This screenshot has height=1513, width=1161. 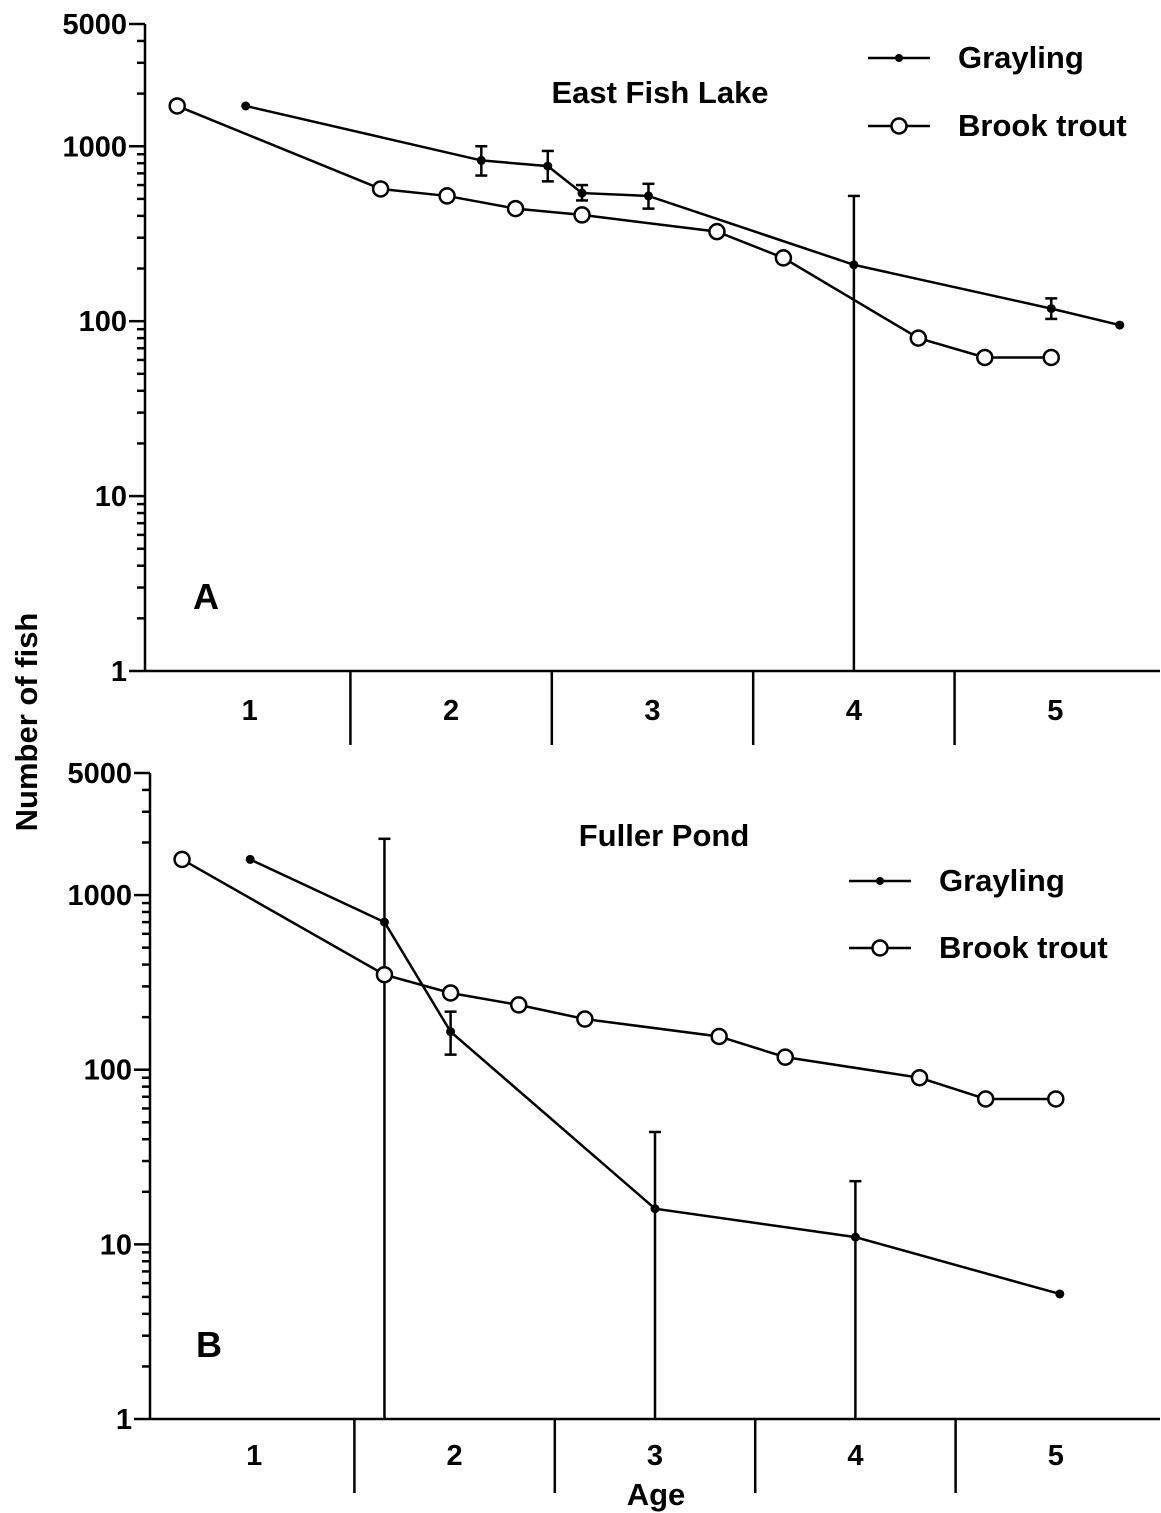 What do you see at coordinates (116, 1245) in the screenshot?
I see `panel-b-y-tick-label: 10` at bounding box center [116, 1245].